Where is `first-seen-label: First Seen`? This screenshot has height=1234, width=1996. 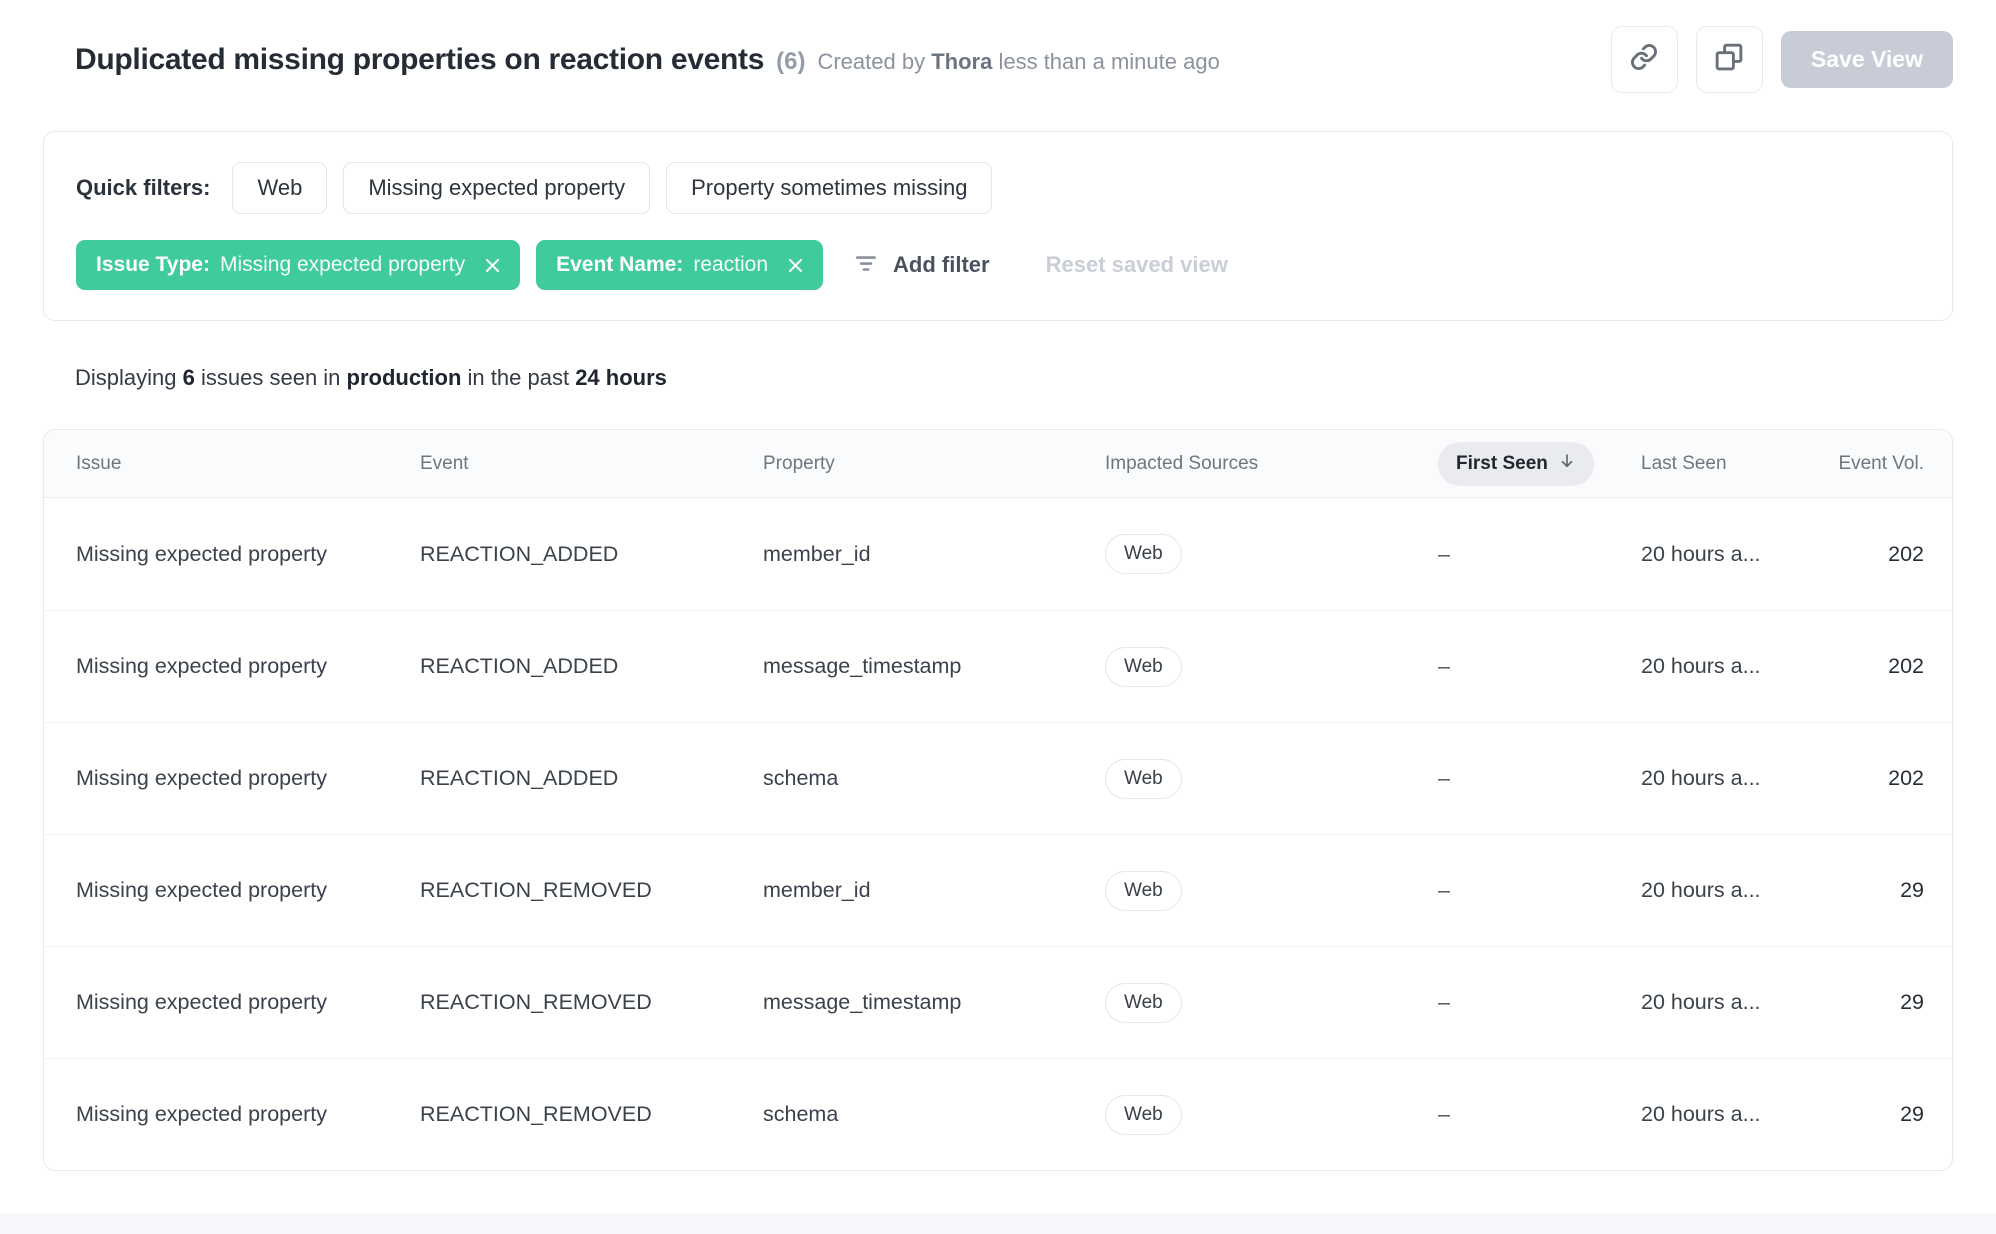 first-seen-label: First Seen is located at coordinates (1502, 463).